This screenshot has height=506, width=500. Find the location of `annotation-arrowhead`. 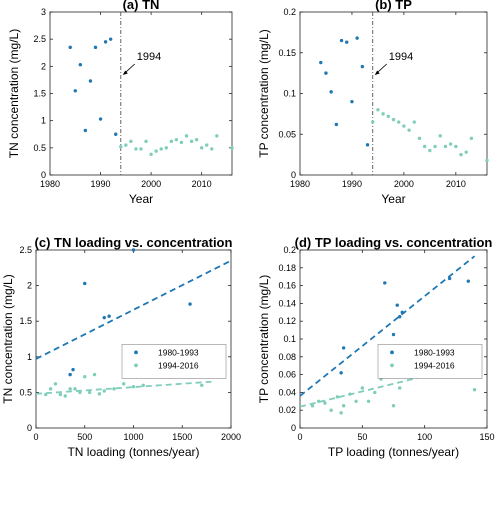

annotation-arrowhead is located at coordinates (377, 72).